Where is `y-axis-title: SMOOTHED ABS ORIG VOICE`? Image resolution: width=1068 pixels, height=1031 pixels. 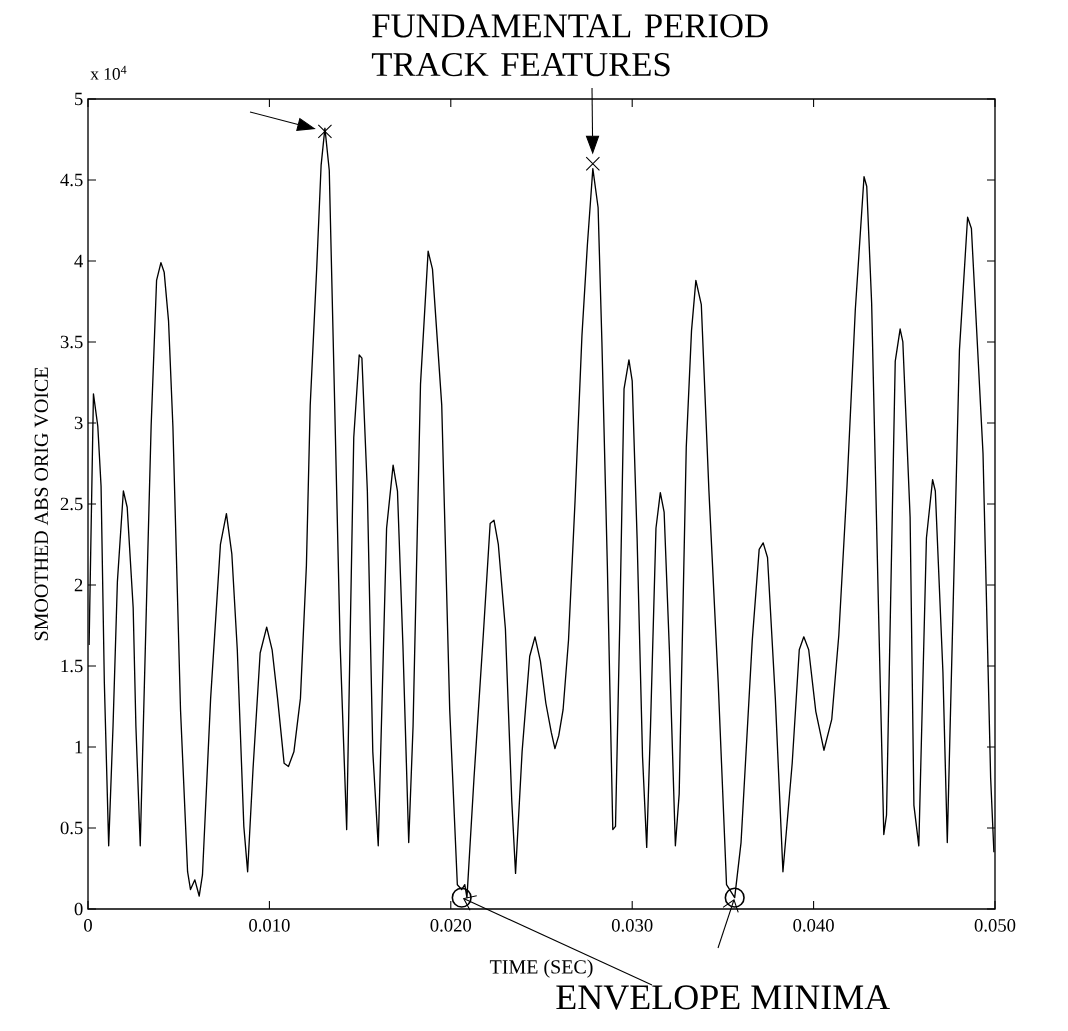 y-axis-title: SMOOTHED ABS ORIG VOICE is located at coordinates (41, 504).